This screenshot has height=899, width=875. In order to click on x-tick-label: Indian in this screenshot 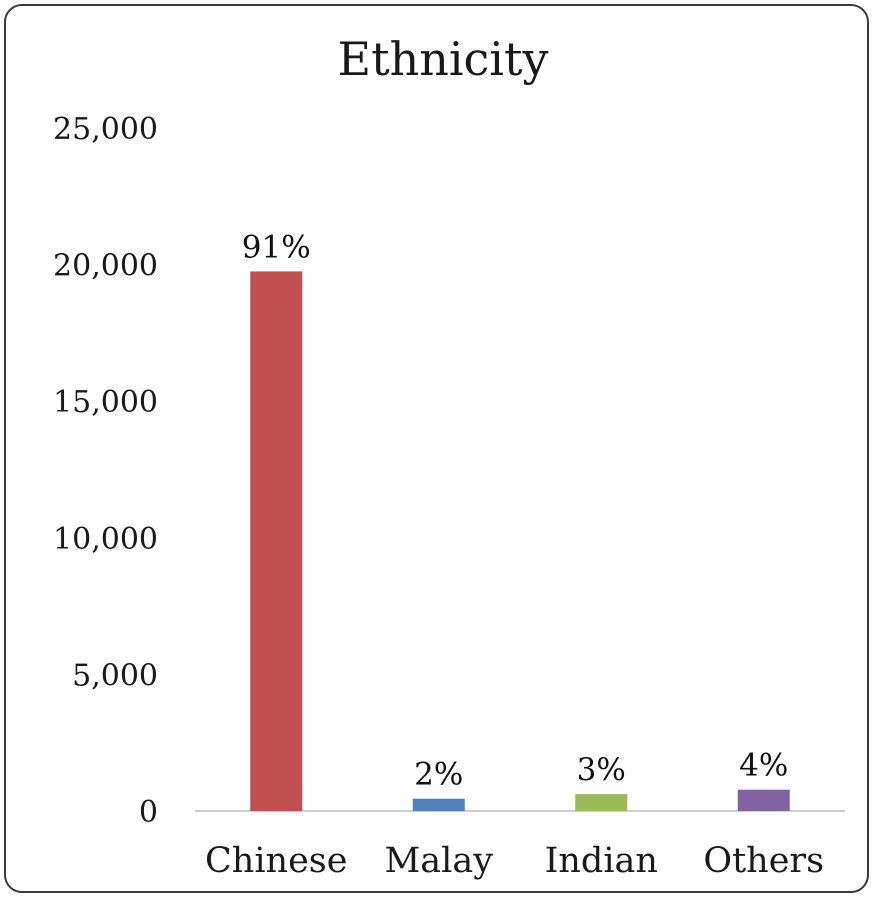, I will do `click(601, 861)`.